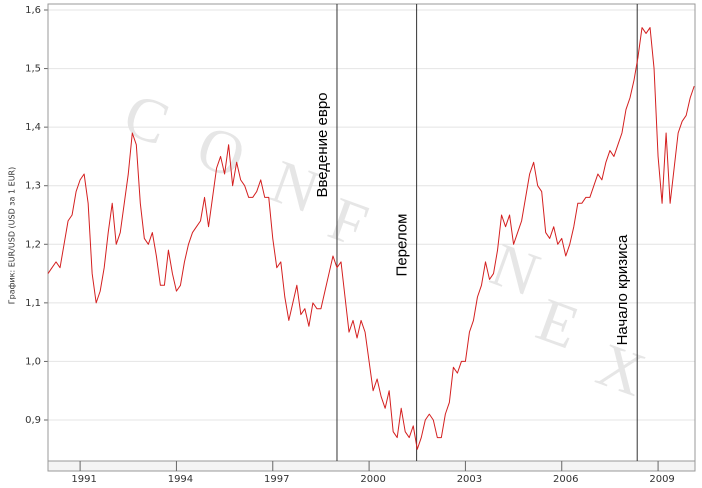  Describe the element at coordinates (33, 69) in the screenshot. I see `y-tick-label: 1,5` at that location.